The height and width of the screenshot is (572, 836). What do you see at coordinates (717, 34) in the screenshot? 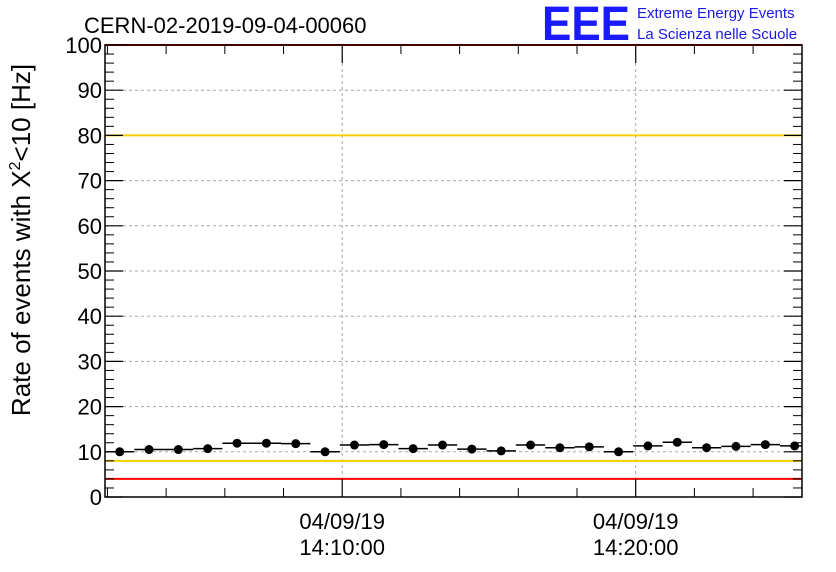
I see `logo-line2: La Scienza nelle Scuole` at bounding box center [717, 34].